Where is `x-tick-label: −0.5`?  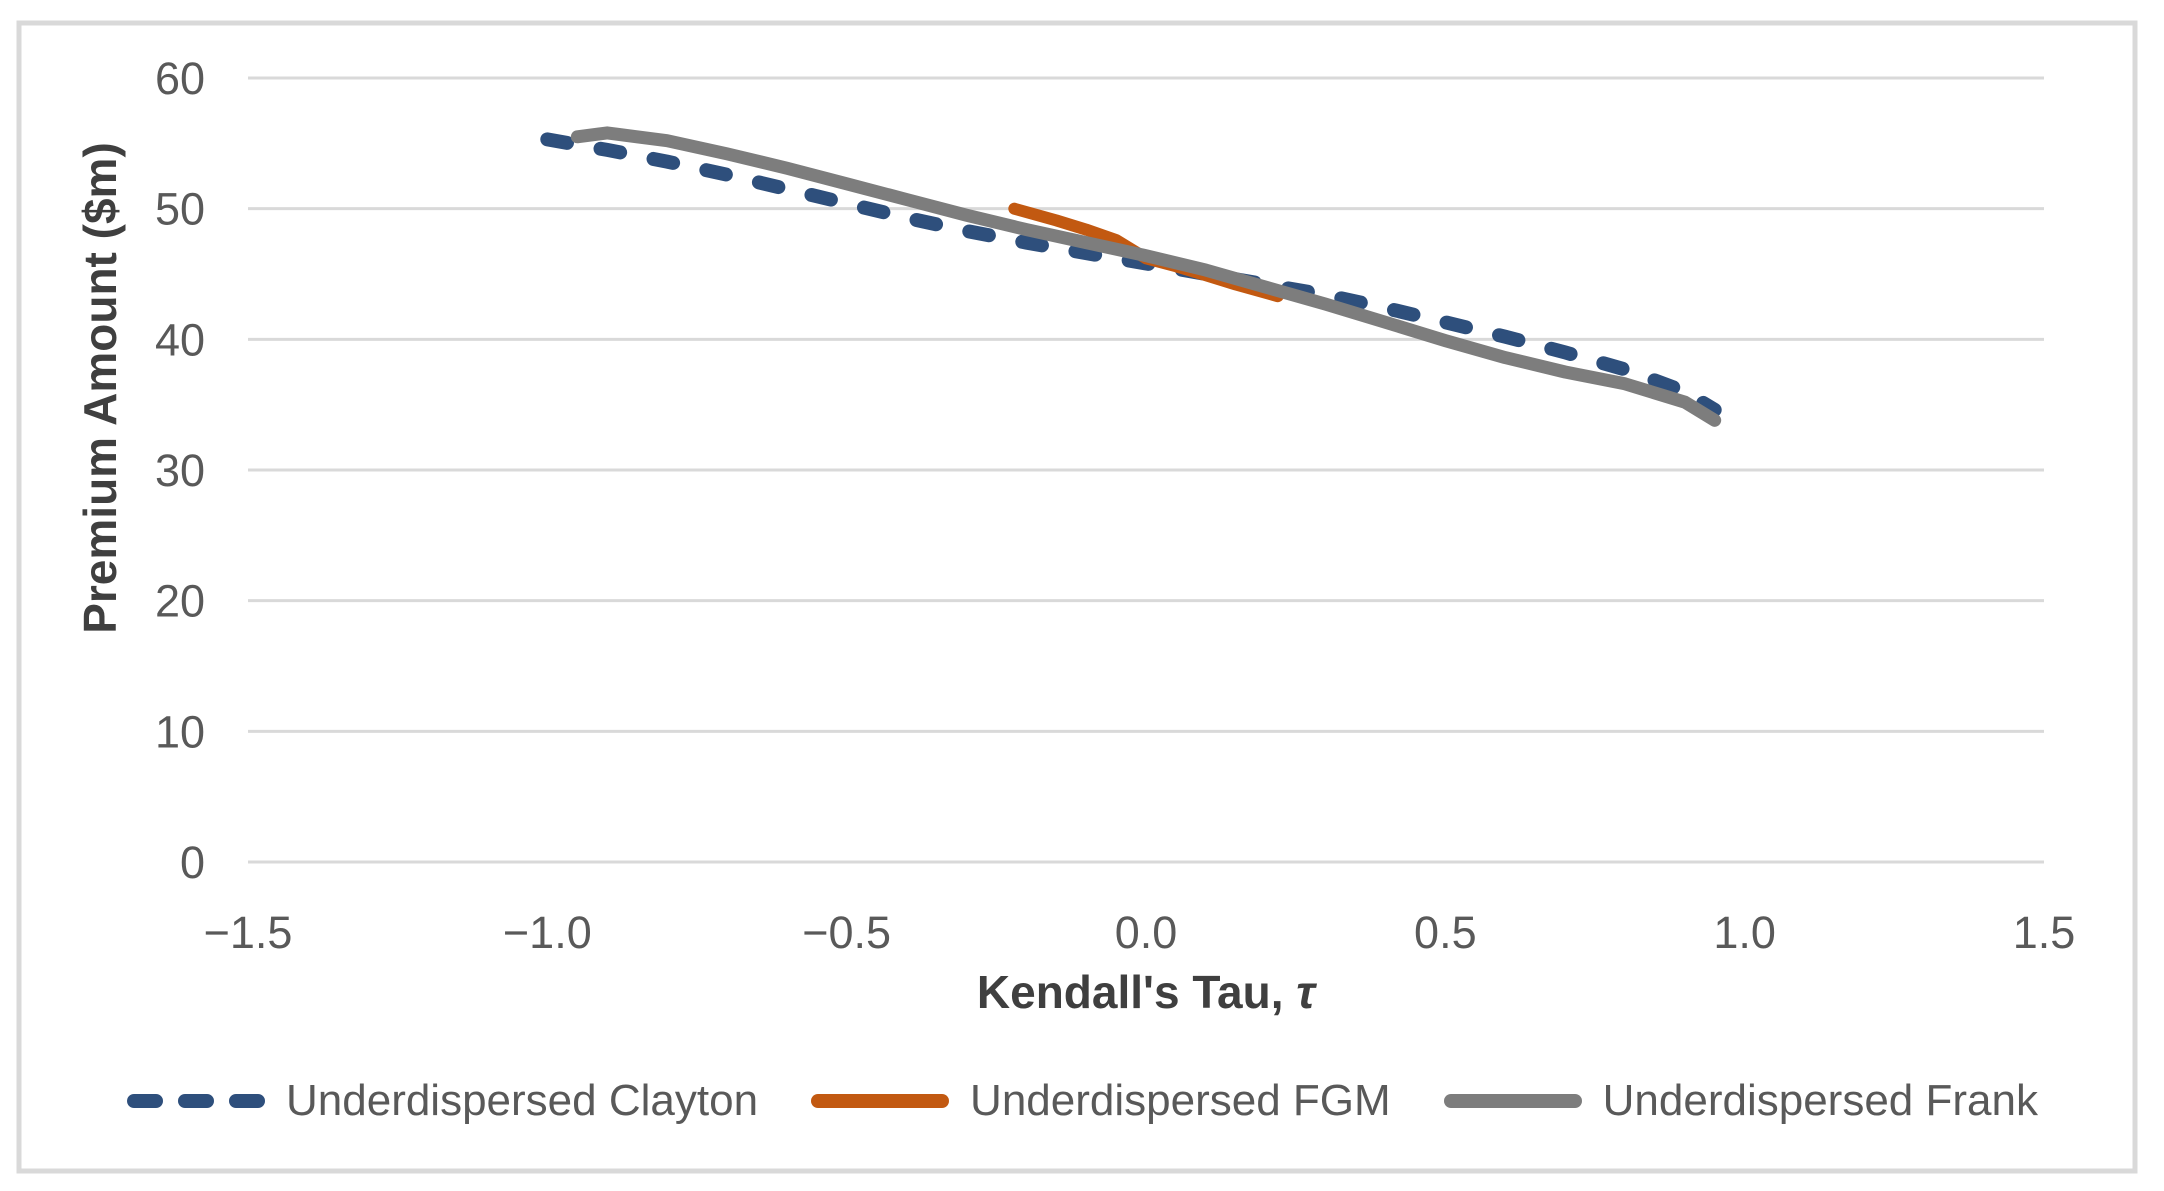
x-tick-label: −0.5 is located at coordinates (846, 932).